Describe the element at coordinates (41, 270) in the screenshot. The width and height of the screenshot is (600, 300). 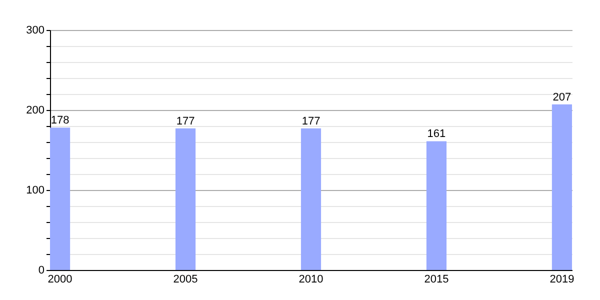
I see `y-tick-label: 0` at that location.